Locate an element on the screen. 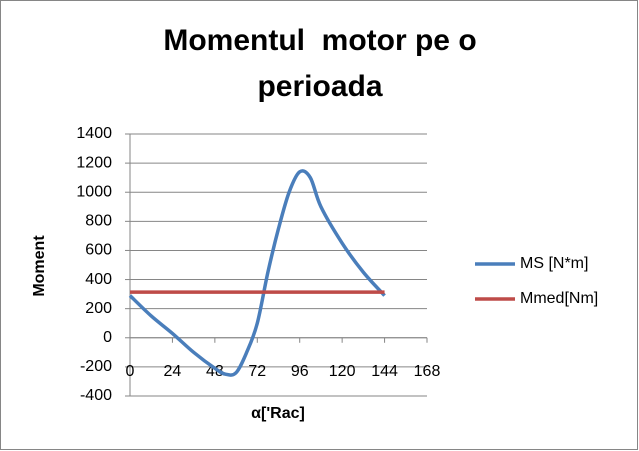 The image size is (639, 451). x-tick-label: 24 is located at coordinates (173, 371).